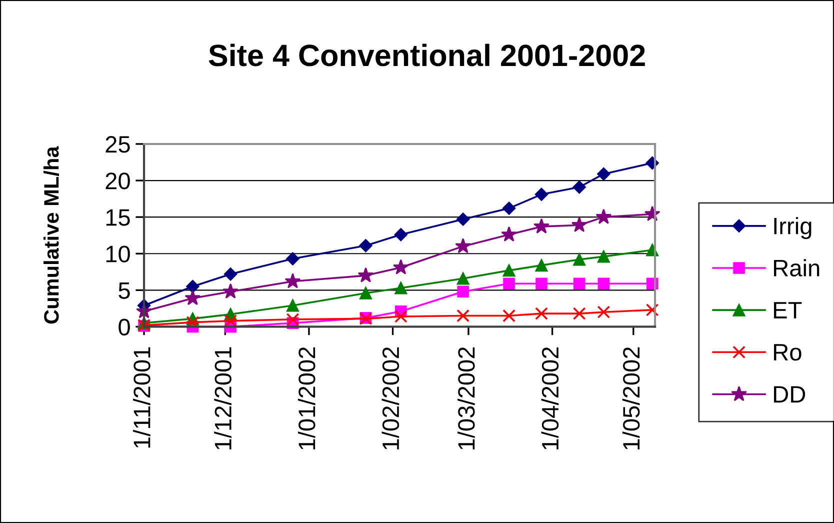 The width and height of the screenshot is (834, 523). Describe the element at coordinates (391, 398) in the screenshot. I see `x-tick-label: 1/02/2002` at that location.